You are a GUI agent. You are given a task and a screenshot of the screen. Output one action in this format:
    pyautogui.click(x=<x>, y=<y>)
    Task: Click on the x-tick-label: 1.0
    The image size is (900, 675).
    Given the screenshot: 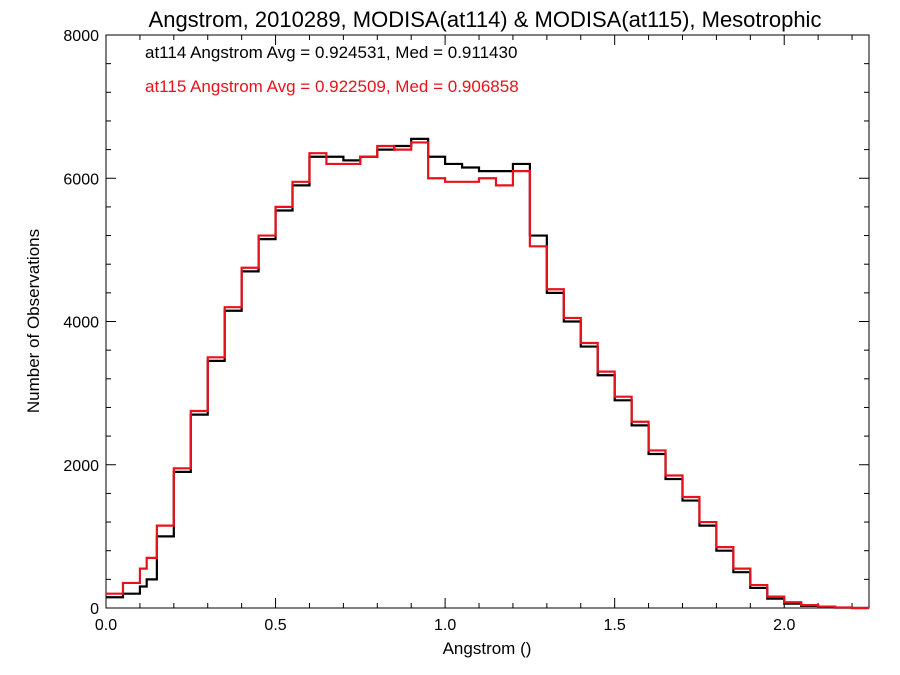 What is the action you would take?
    pyautogui.click(x=445, y=625)
    